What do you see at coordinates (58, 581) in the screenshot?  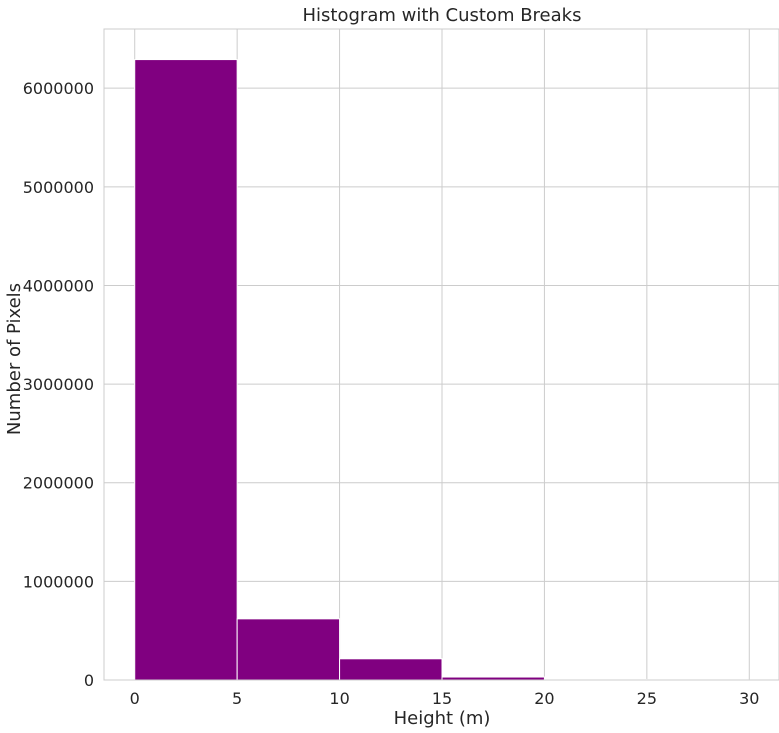 I see `y-tick-label: 1000000` at bounding box center [58, 581].